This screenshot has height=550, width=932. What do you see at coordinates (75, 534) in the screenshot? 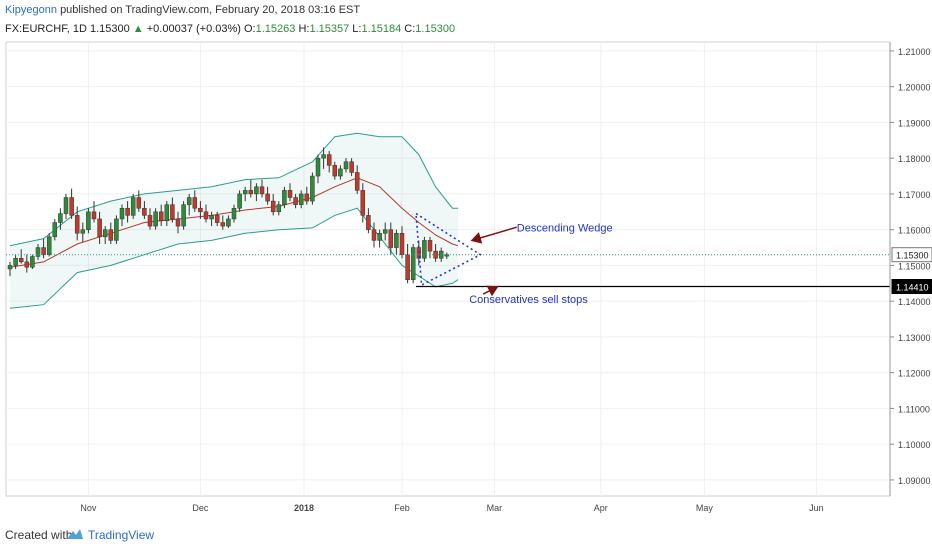
I see `tradingview-logo-icon` at bounding box center [75, 534].